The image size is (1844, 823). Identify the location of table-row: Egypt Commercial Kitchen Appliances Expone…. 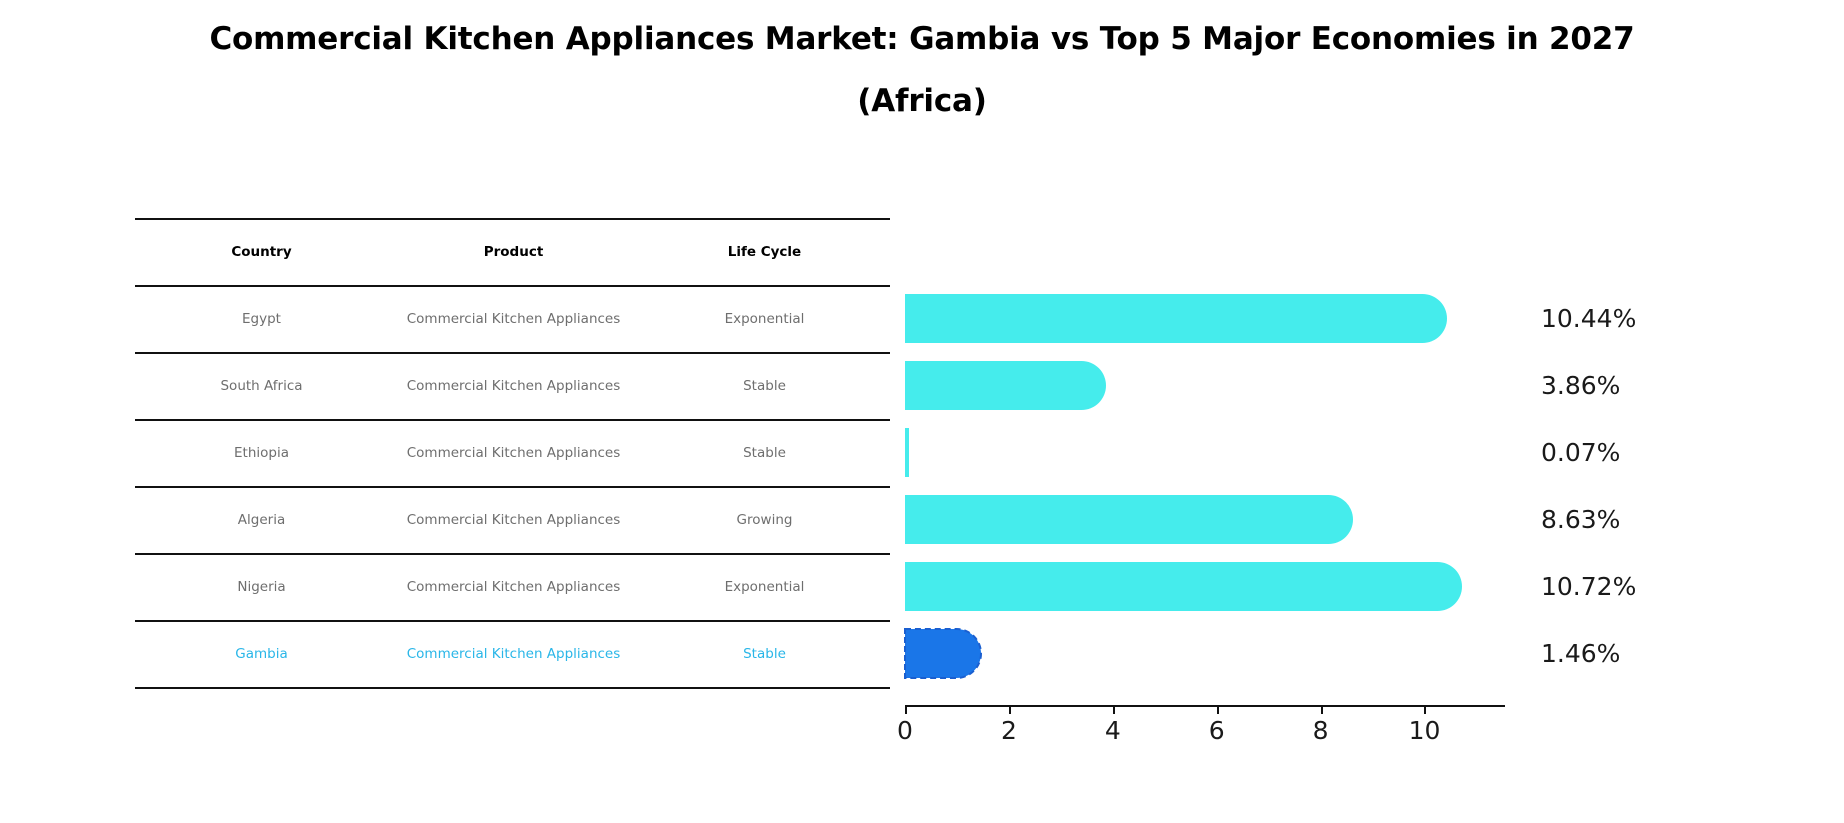
(512, 318).